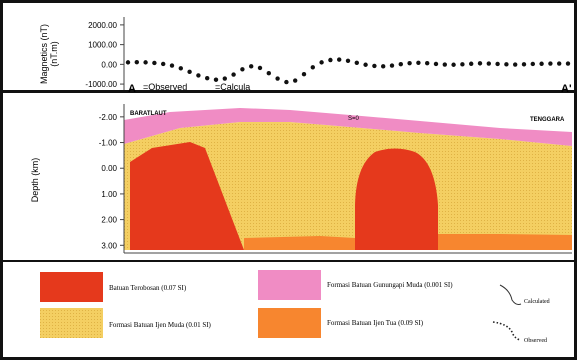  What do you see at coordinates (109, 64) in the screenshot?
I see `magnetics-tick-label: 0.00` at bounding box center [109, 64].